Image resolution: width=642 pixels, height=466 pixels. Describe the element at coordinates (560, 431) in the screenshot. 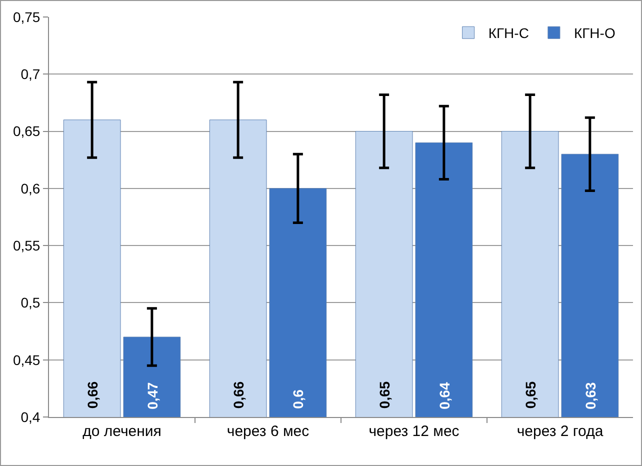

I see `x-tick-label: через 2 года` at that location.